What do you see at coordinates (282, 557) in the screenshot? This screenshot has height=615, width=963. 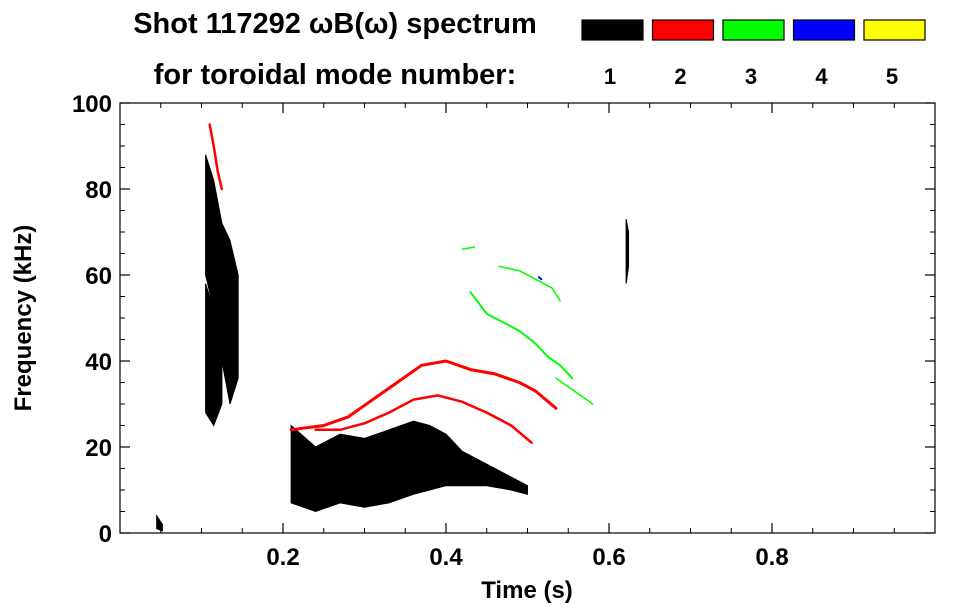 I see `x-tick-label: 0.2` at bounding box center [282, 557].